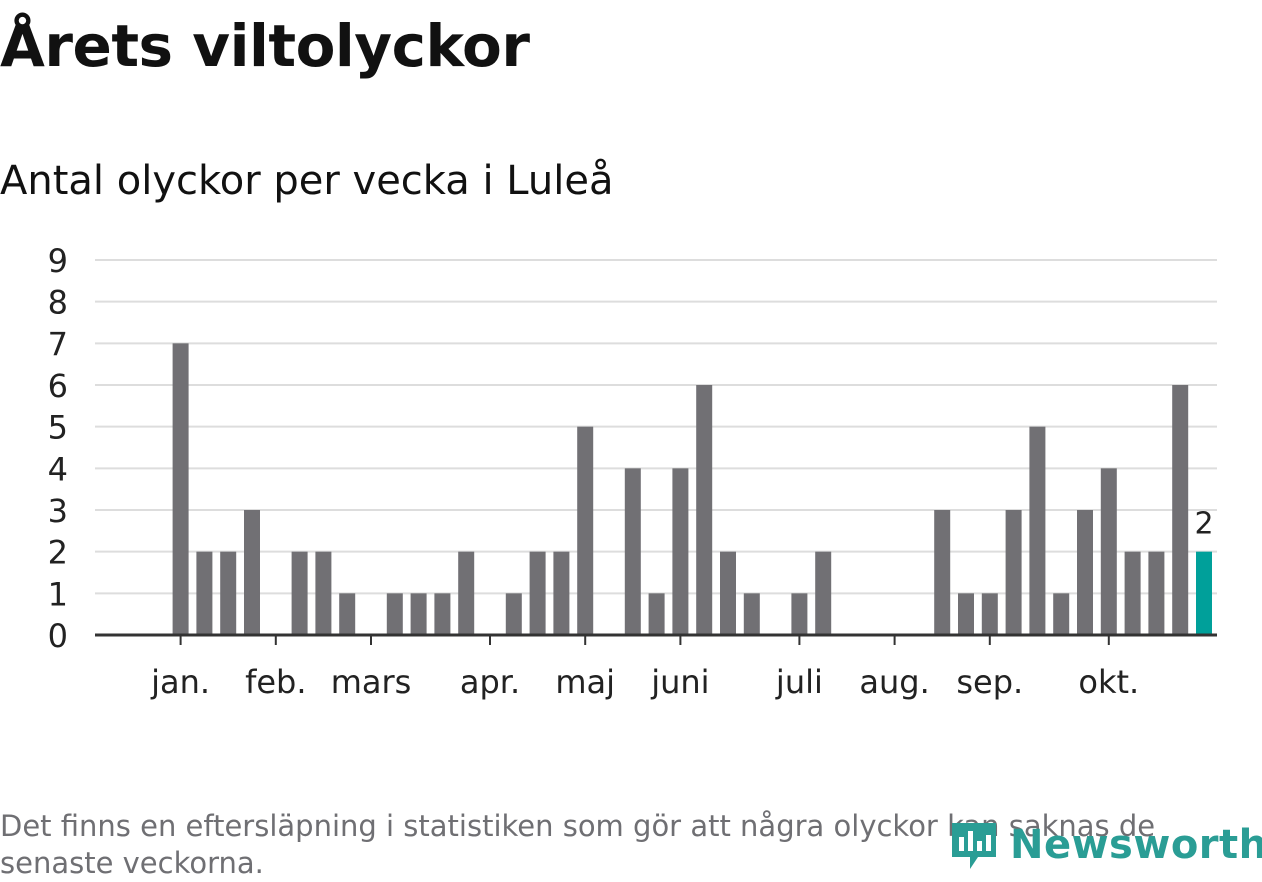  What do you see at coordinates (799, 682) in the screenshot?
I see `x-tick-label: juli` at bounding box center [799, 682].